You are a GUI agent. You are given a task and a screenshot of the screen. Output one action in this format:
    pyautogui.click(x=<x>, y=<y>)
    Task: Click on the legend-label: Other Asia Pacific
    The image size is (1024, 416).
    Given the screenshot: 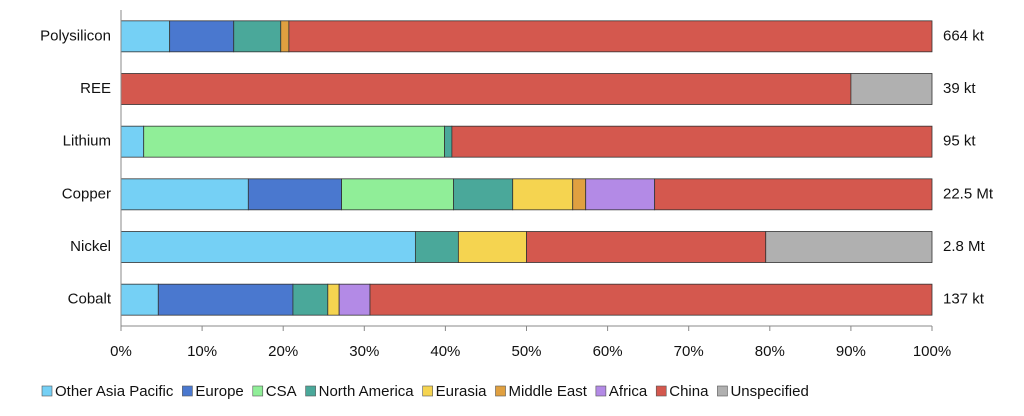 What is the action you would take?
    pyautogui.click(x=114, y=391)
    